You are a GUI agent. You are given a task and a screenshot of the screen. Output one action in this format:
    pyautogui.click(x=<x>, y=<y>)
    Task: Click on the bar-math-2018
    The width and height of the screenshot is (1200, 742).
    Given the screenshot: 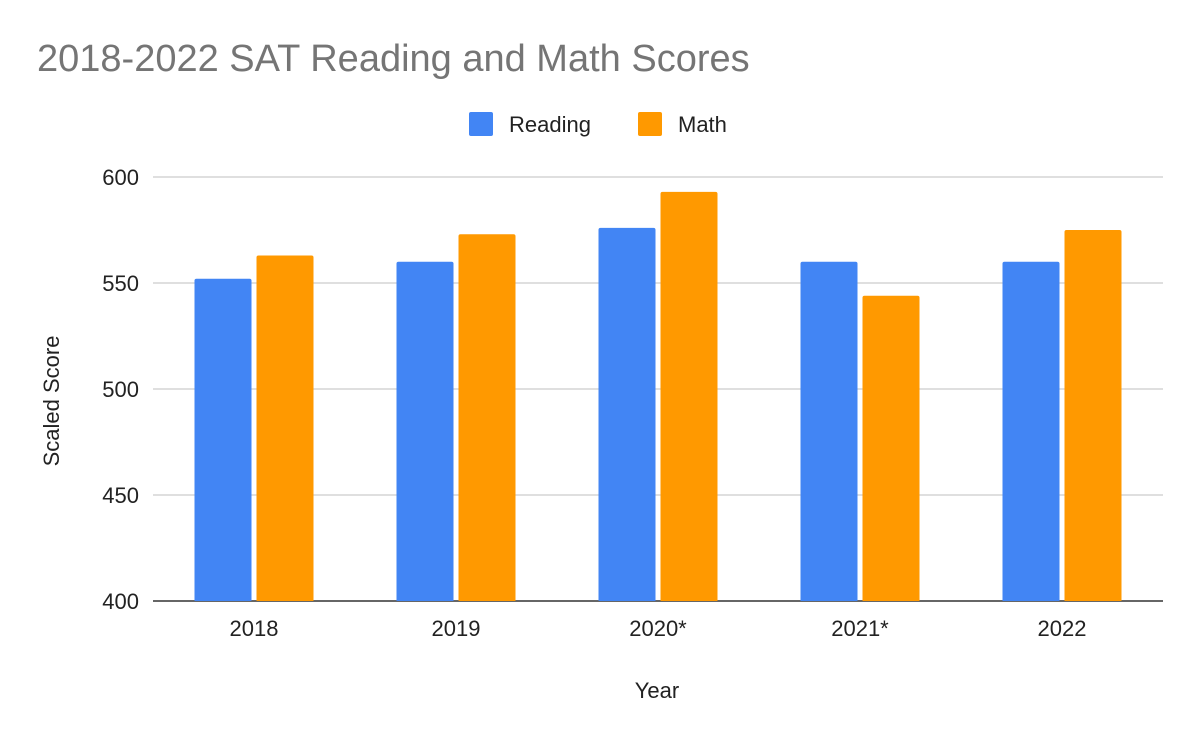 What is the action you would take?
    pyautogui.click(x=285, y=428)
    